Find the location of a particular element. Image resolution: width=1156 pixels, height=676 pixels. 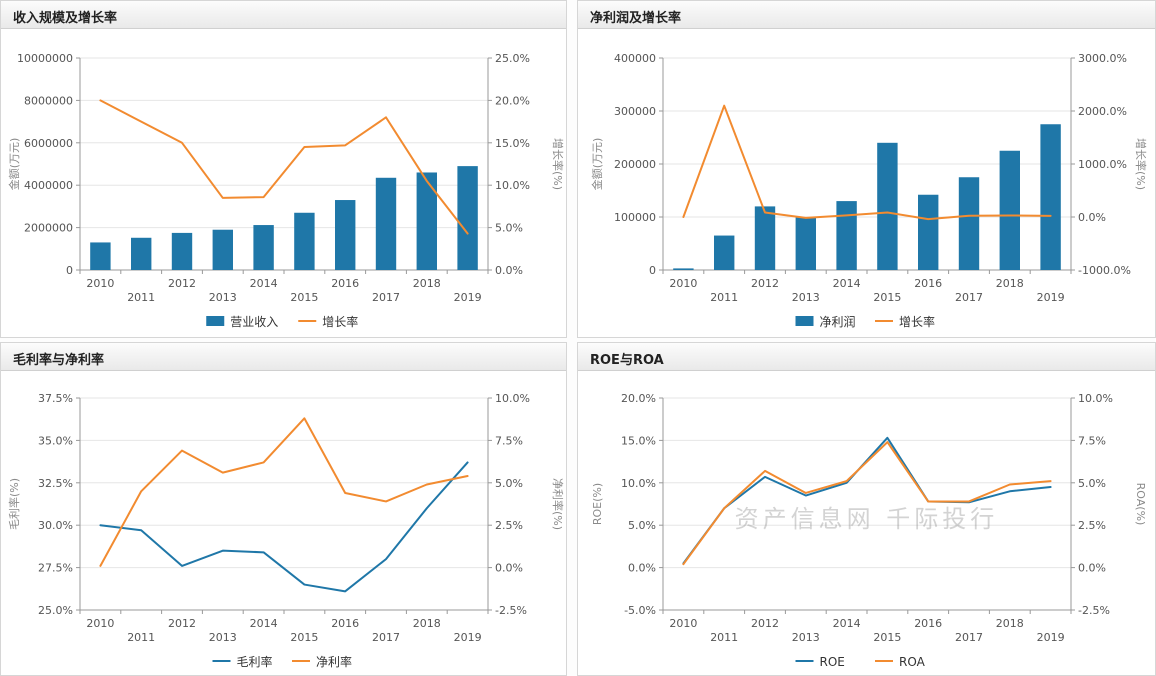

panel-title: 净利润及增长率 is located at coordinates (866, 15).